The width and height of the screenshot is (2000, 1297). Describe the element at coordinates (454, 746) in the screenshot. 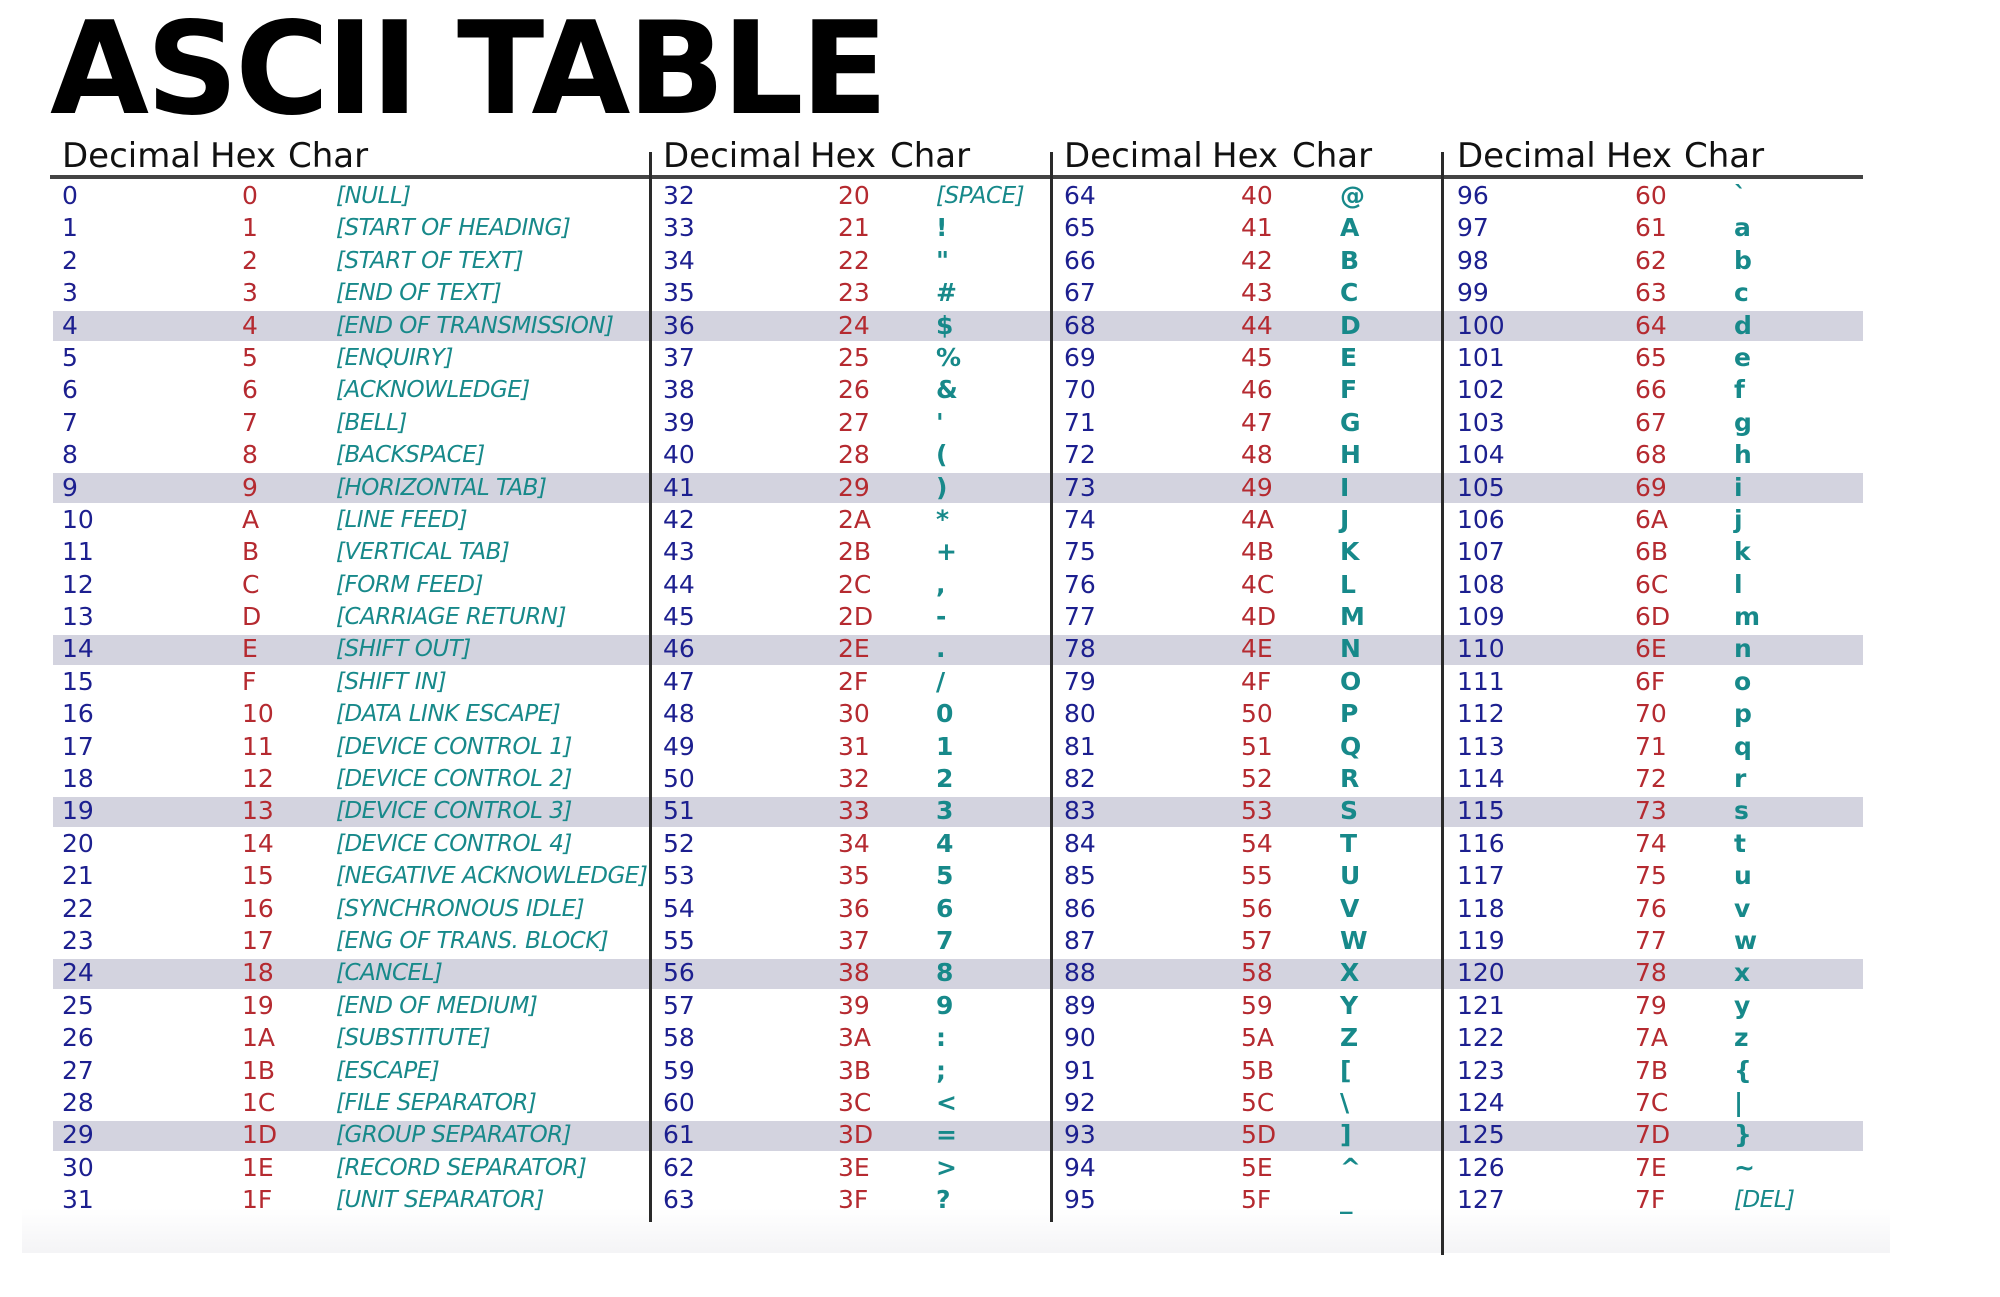

I see `char-value: [DEVICE CONTROL 1]` at that location.